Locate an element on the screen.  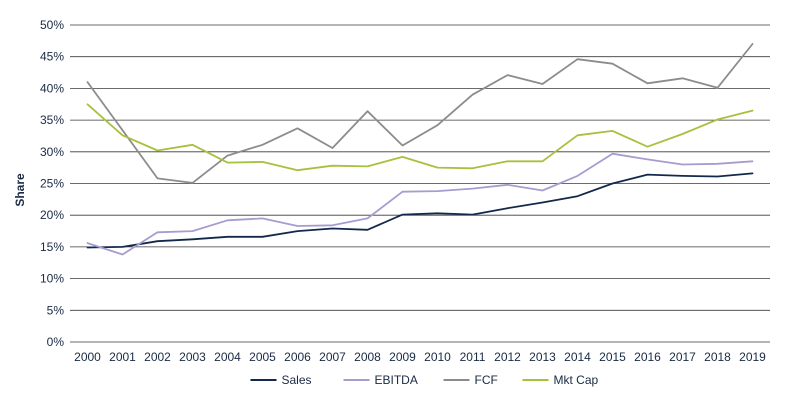
y-axis-title: Share is located at coordinates (20, 190).